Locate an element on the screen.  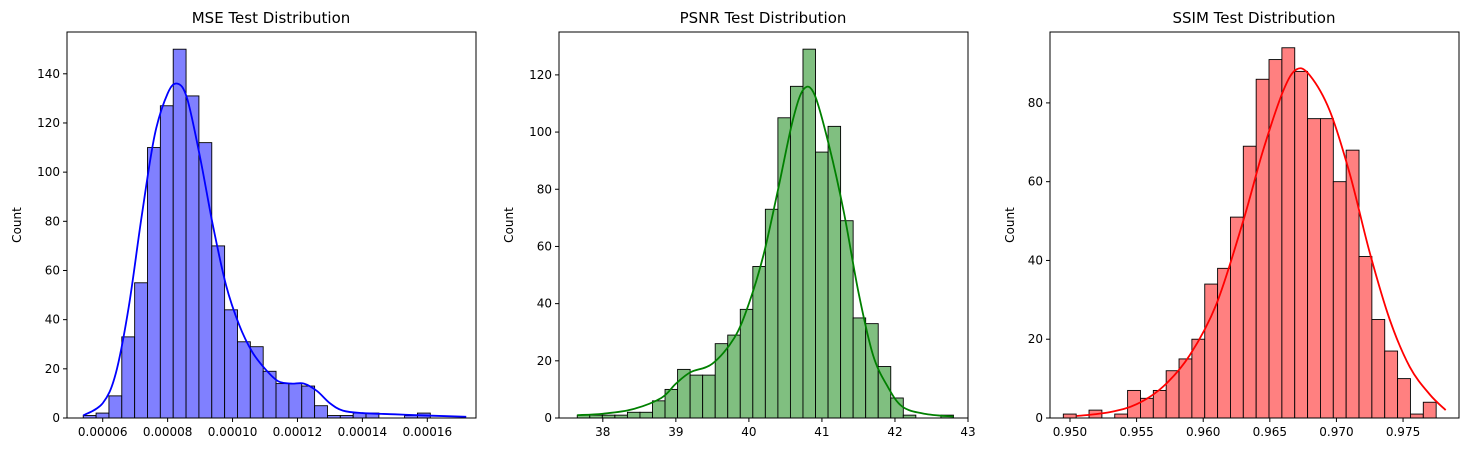
psnr-y-tick-label: 100 is located at coordinates (540, 132).